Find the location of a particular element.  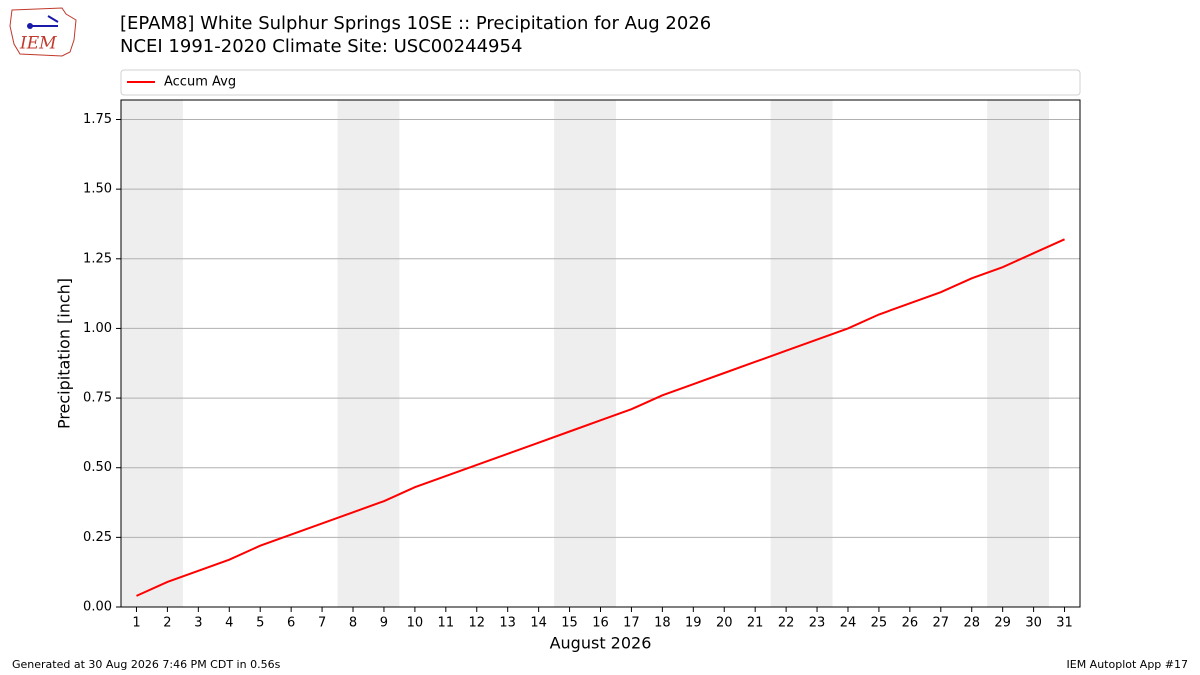

footer-right: IEM Autoplot App #17 is located at coordinates (1128, 664).